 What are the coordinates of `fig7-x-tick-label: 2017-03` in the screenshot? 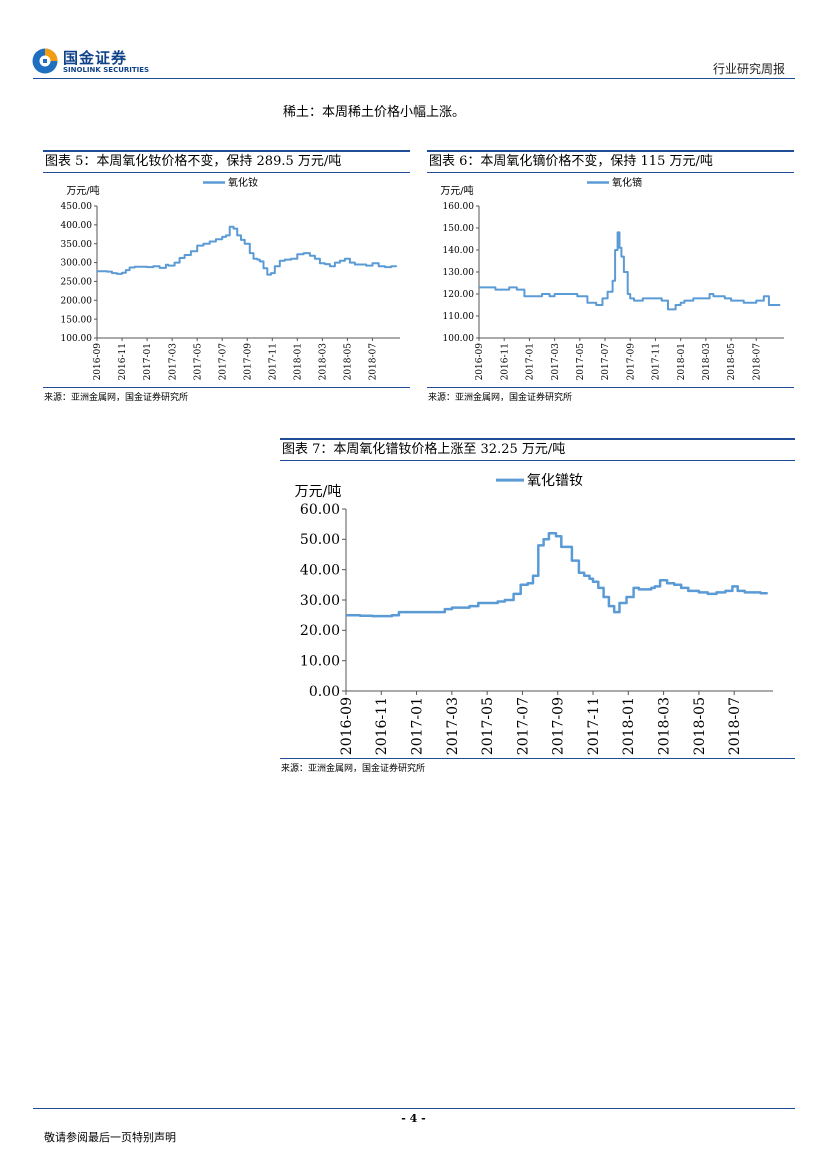 It's located at (453, 726).